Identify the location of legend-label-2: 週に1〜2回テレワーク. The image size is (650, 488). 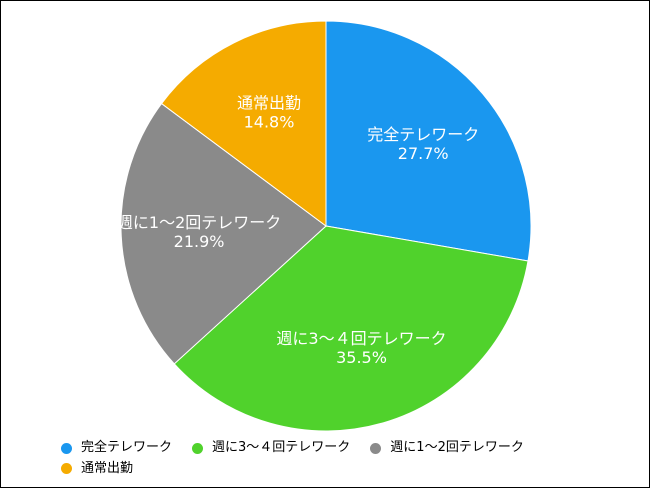
(457, 447).